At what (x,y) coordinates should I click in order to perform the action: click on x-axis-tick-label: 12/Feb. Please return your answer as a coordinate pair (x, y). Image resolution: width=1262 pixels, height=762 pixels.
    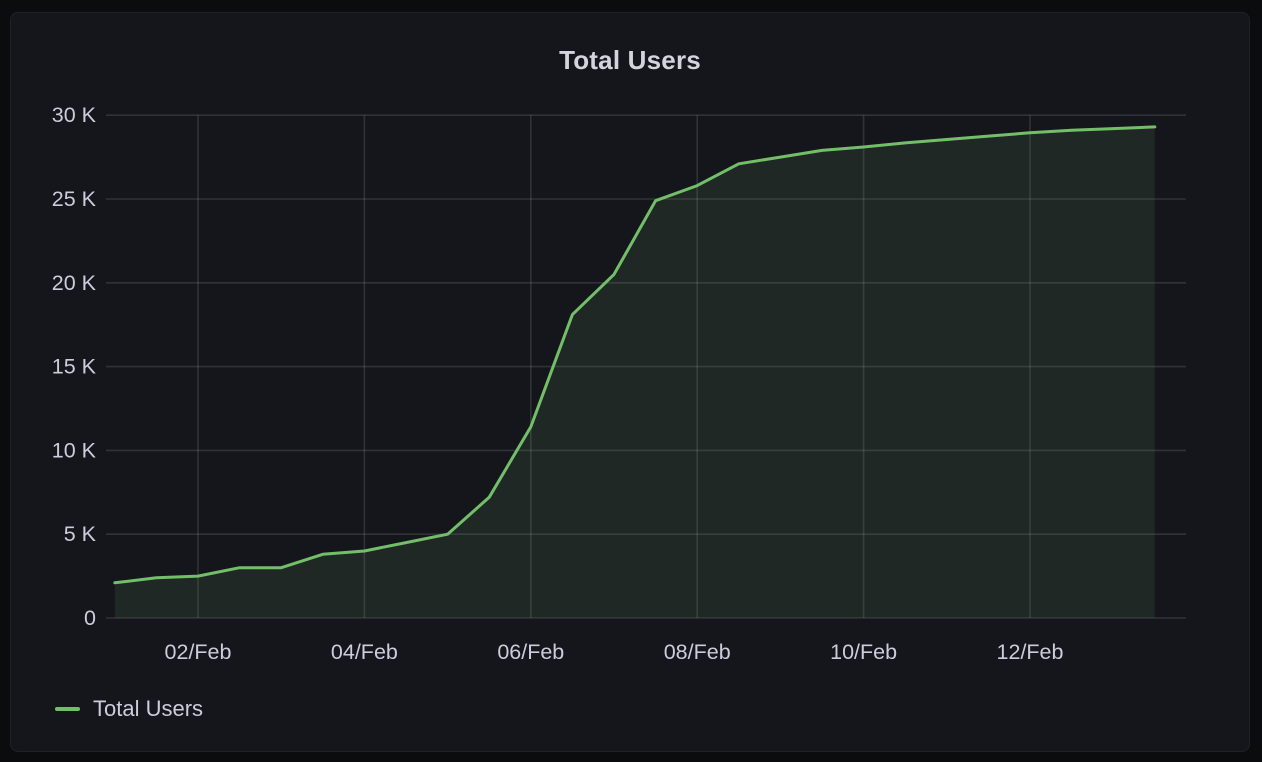
    Looking at the image, I should click on (1030, 652).